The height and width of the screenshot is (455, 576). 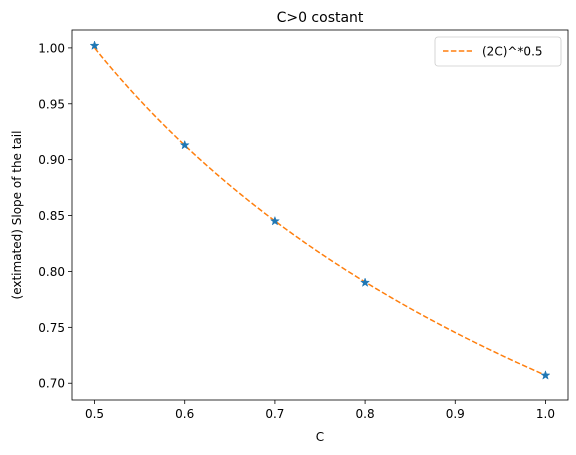 What do you see at coordinates (320, 437) in the screenshot?
I see `x-axis-label: C` at bounding box center [320, 437].